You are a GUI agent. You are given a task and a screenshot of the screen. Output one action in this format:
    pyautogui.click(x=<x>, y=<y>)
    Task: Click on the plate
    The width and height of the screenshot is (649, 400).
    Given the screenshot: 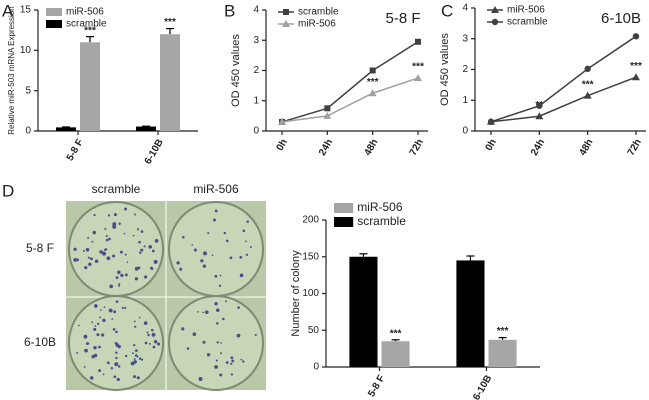 What is the action you would take?
    pyautogui.click(x=216, y=343)
    